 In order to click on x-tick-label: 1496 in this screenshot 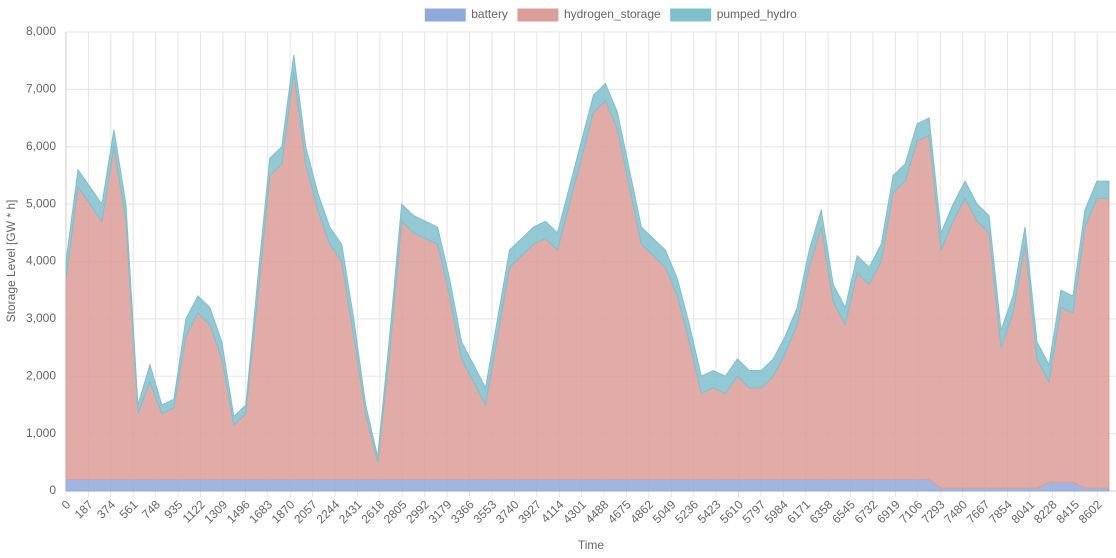, I will do `click(238, 511)`.